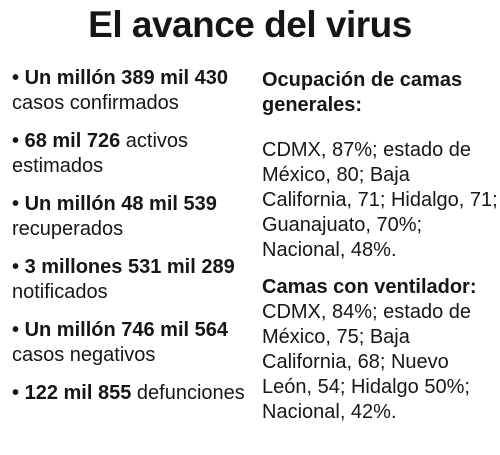 The image size is (500, 455). What do you see at coordinates (362, 92) in the screenshot?
I see `general-beds-heading: Ocupación de camas generales:` at bounding box center [362, 92].